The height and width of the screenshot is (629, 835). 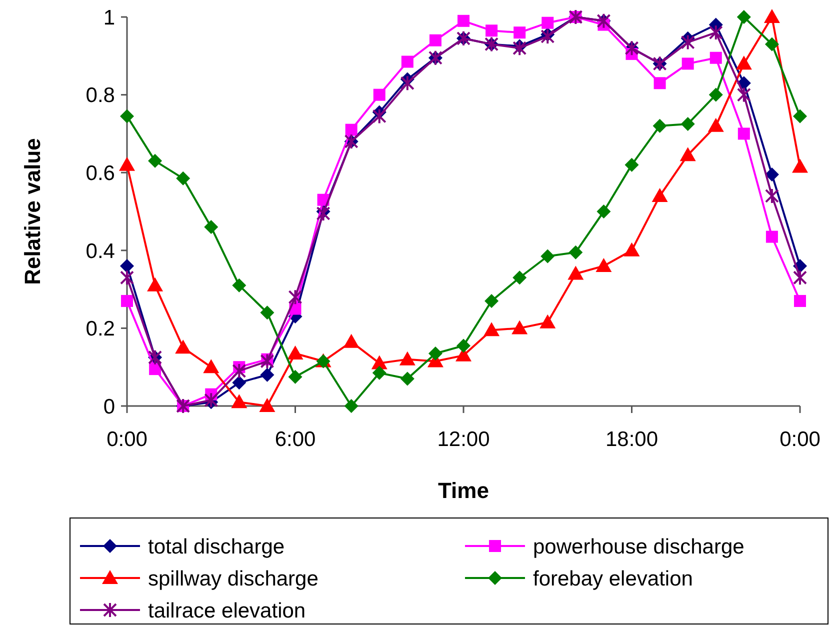 I want to click on legend-label: powerhouse discharge, so click(x=638, y=546).